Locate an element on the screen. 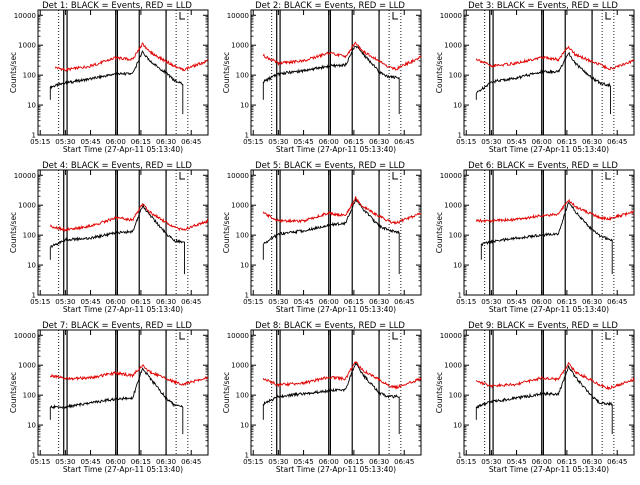 The width and height of the screenshot is (640, 485). panel-title: Det 5: BLACK = Events, RED = LLD is located at coordinates (330, 166).